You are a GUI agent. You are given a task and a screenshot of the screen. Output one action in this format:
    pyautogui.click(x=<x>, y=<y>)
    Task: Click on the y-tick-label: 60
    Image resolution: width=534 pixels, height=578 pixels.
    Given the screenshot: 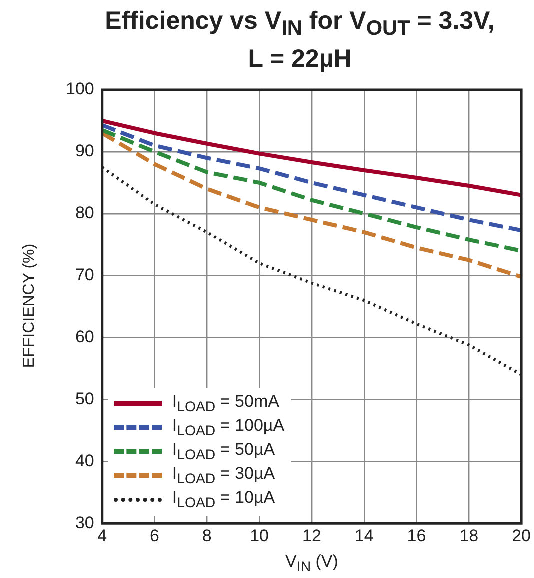 What is the action you would take?
    pyautogui.click(x=84, y=336)
    